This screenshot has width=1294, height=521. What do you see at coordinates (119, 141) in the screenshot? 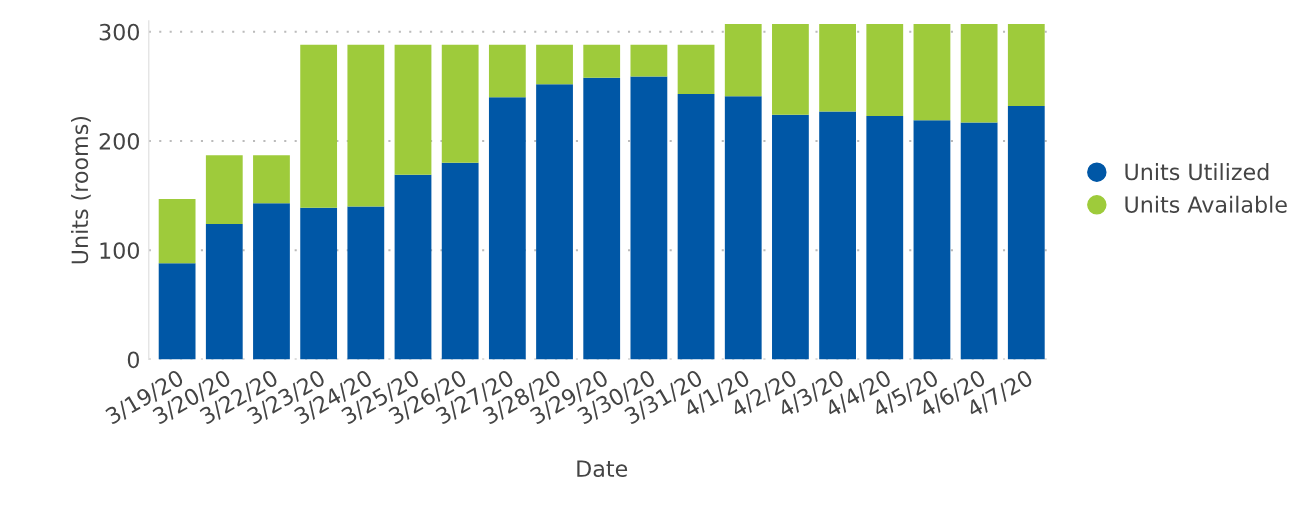
I see `y-tick-label: 200` at bounding box center [119, 141].